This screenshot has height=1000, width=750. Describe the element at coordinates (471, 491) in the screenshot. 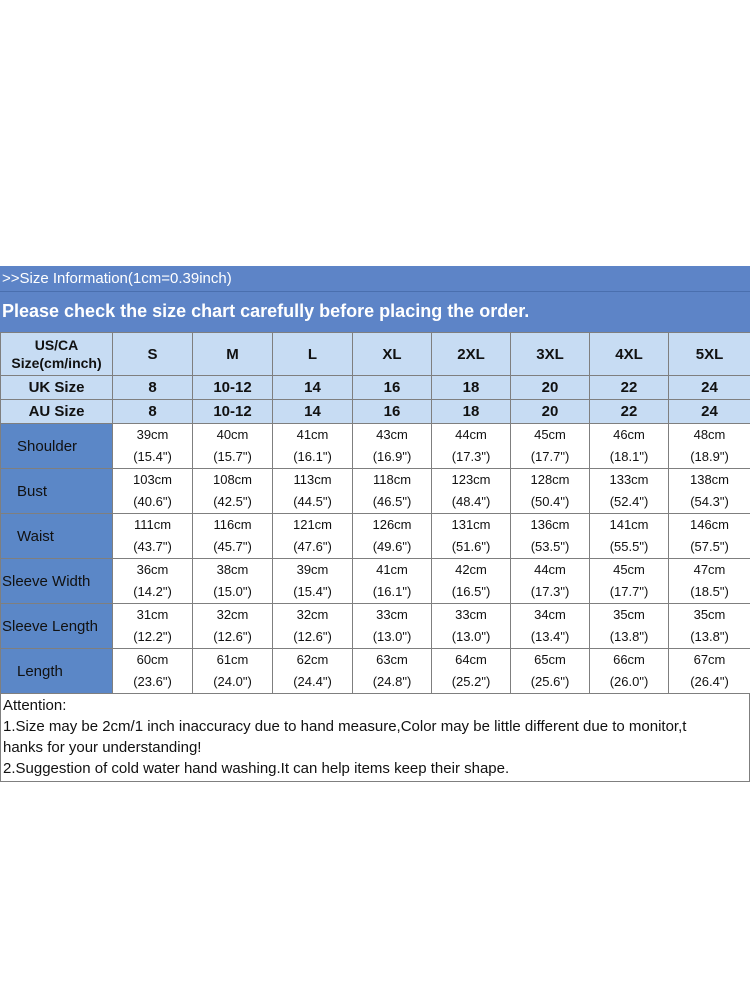

I see `measurement-cell: 123cm (48.4")` at that location.